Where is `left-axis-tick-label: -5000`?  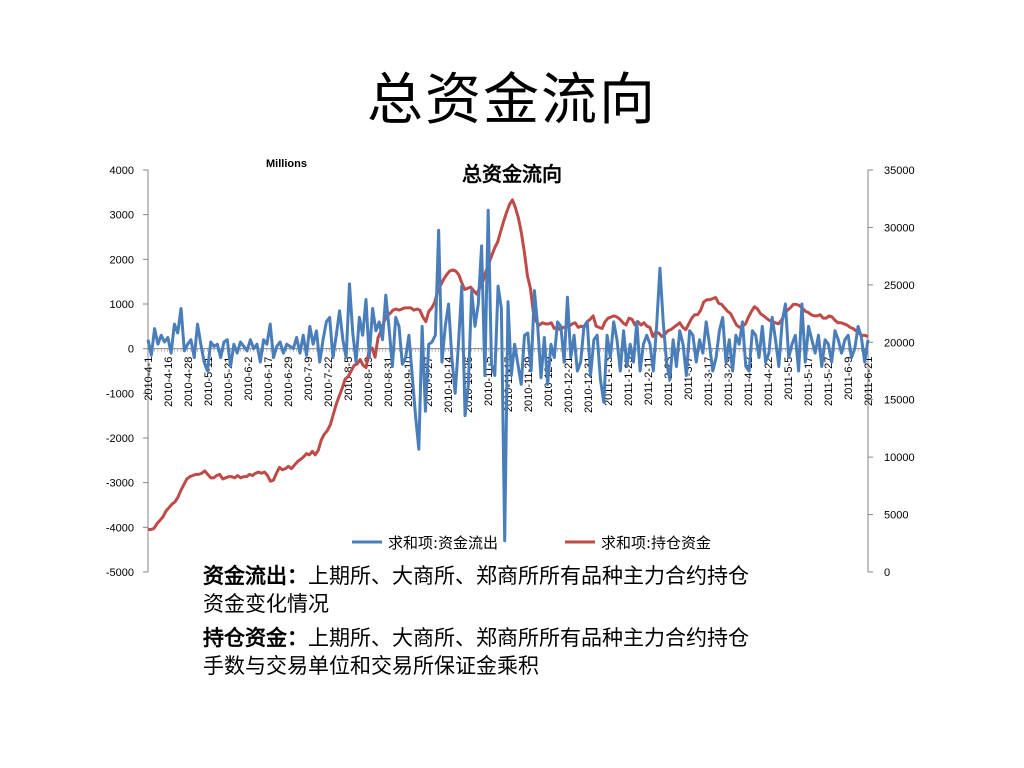 left-axis-tick-label: -5000 is located at coordinates (120, 573).